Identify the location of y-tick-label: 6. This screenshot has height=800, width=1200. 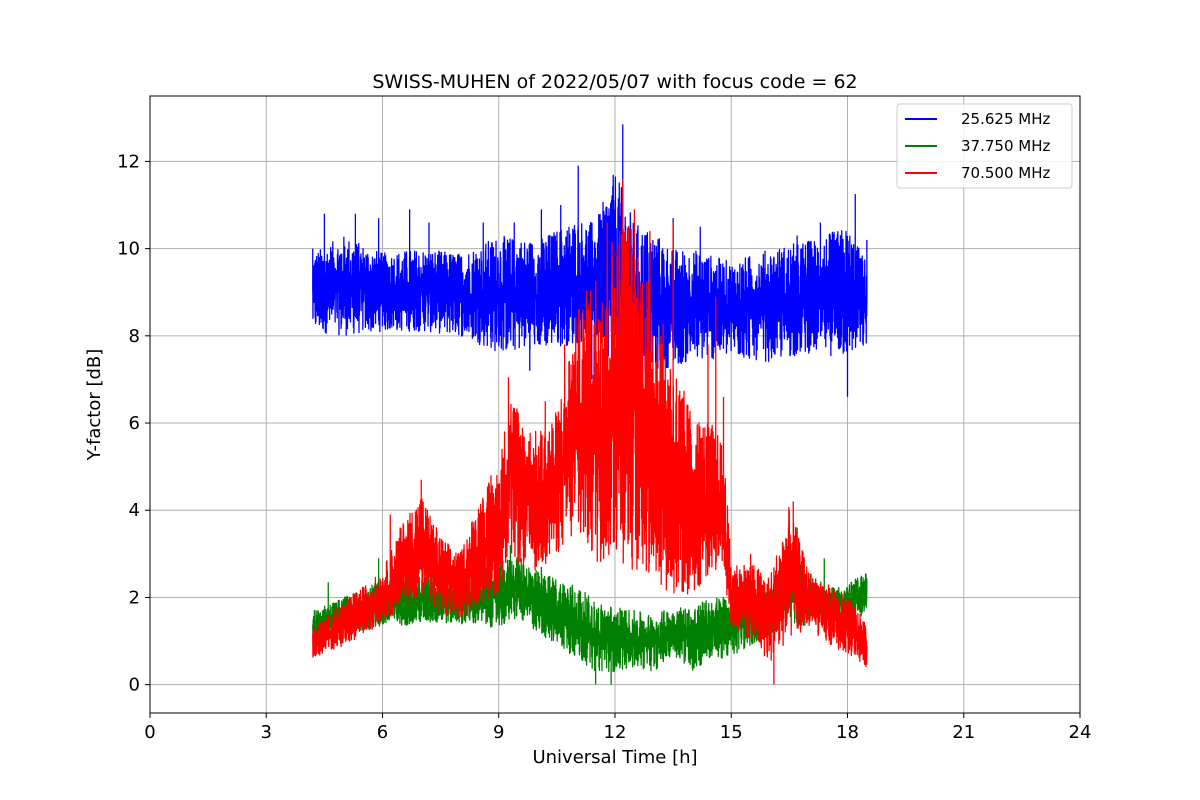
(134, 423).